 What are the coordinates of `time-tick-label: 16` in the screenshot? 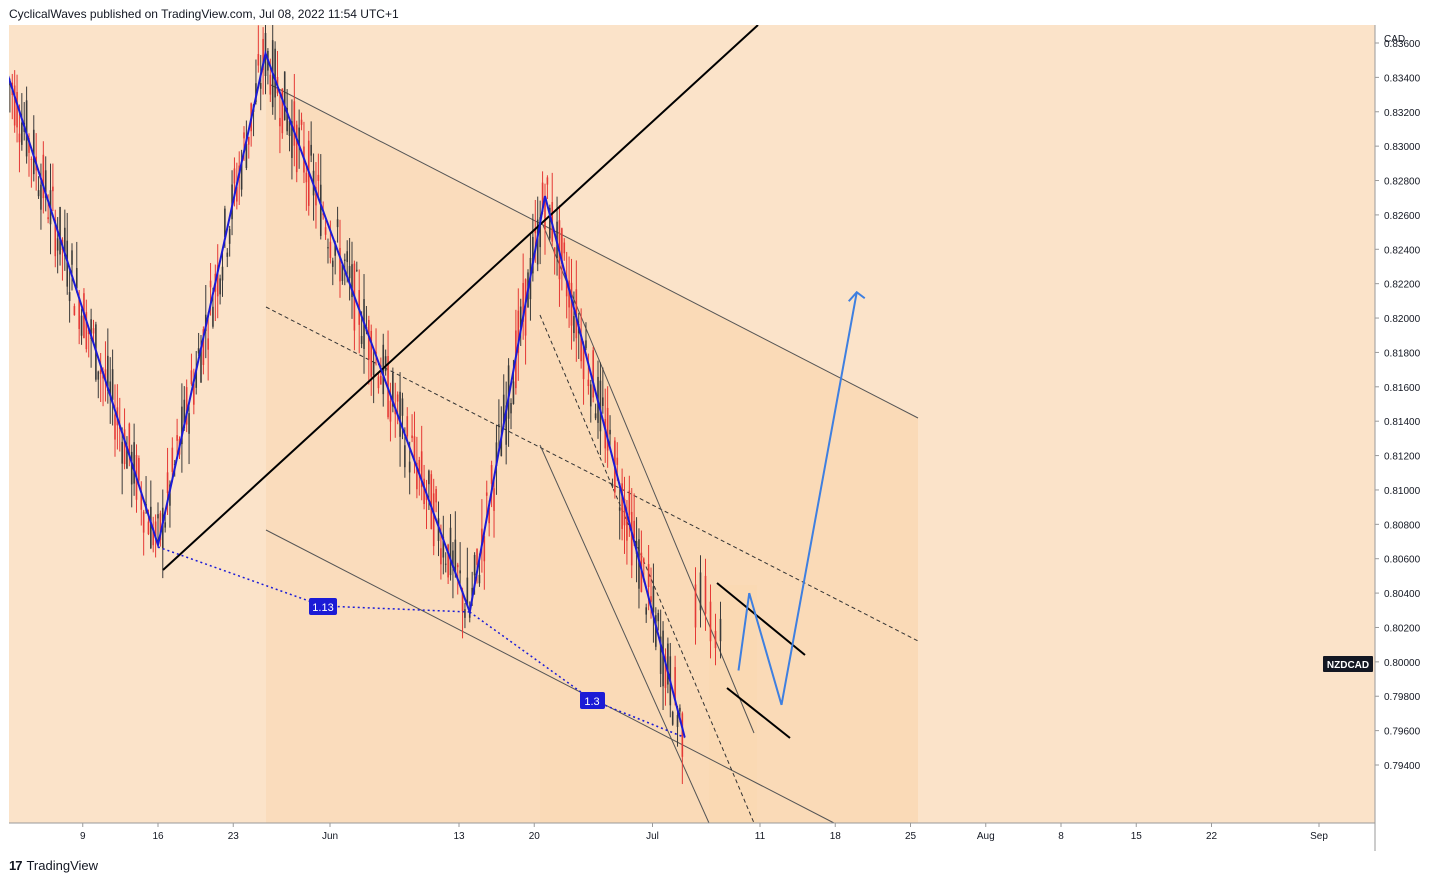 It's located at (158, 836).